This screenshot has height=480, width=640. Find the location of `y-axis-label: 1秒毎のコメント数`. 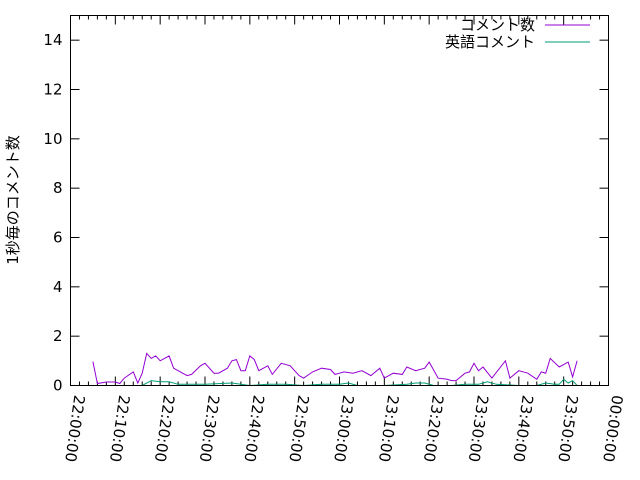

y-axis-label: 1秒毎のコメント数 is located at coordinates (13, 200).